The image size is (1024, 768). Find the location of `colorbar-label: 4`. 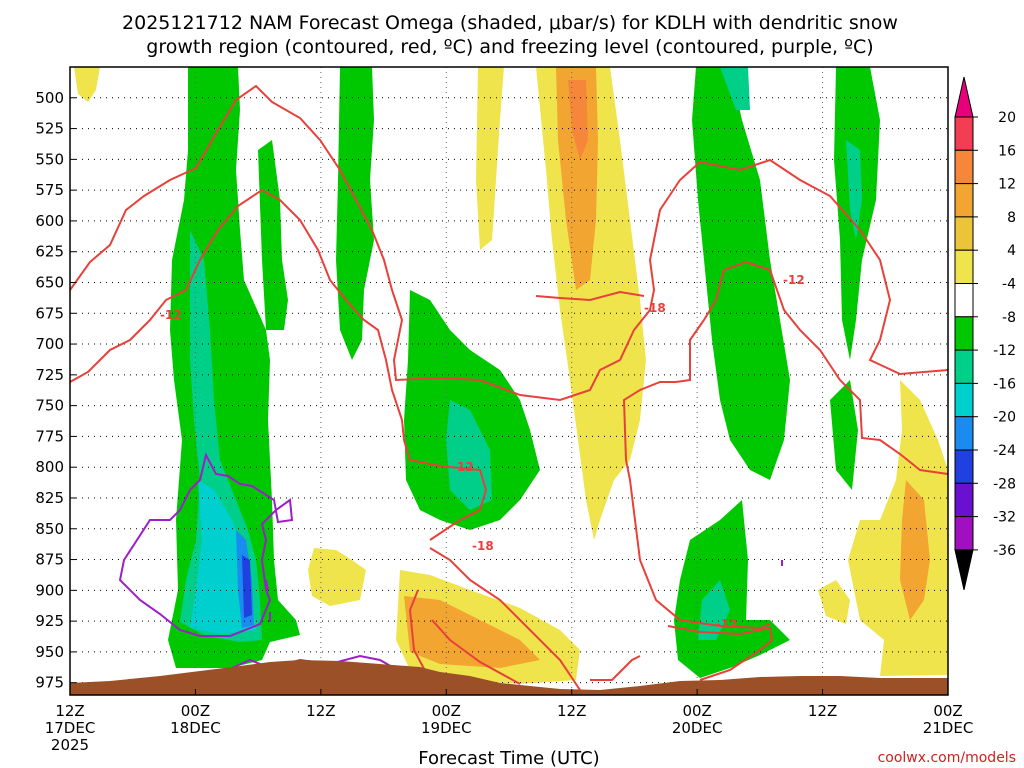

colorbar-label: 4 is located at coordinates (1011, 251).